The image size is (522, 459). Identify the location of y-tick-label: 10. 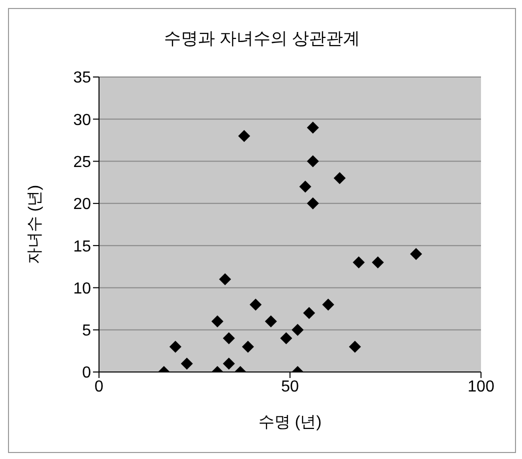
(82, 289).